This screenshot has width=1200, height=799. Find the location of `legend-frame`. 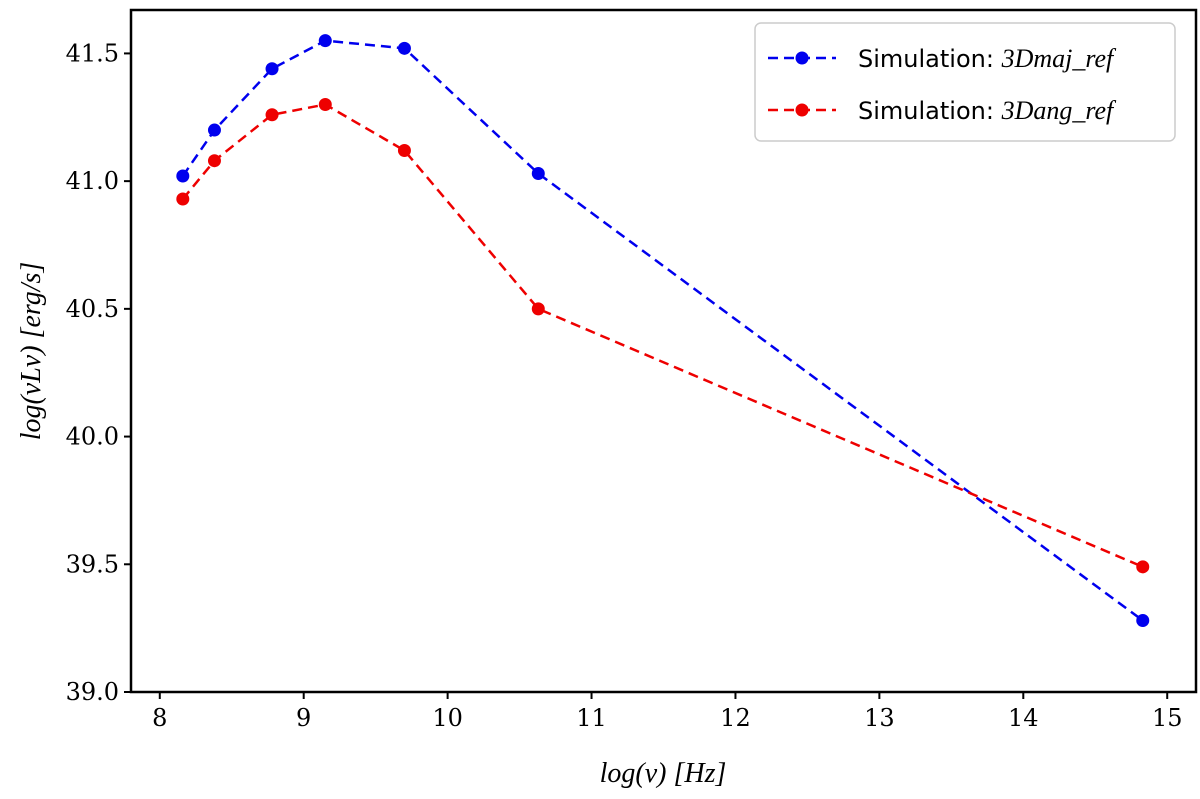

legend-frame is located at coordinates (965, 82).